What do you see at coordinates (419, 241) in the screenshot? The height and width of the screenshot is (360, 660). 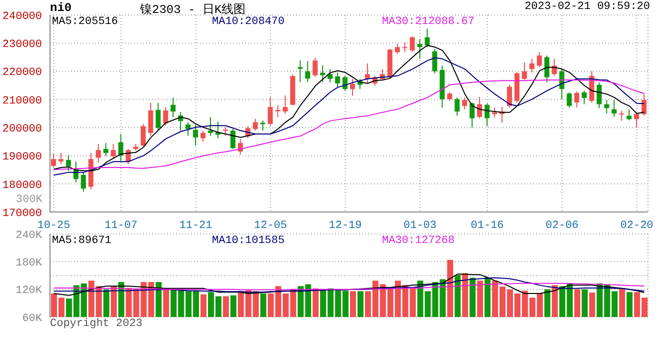 I see `text: MA30:127268` at bounding box center [419, 241].